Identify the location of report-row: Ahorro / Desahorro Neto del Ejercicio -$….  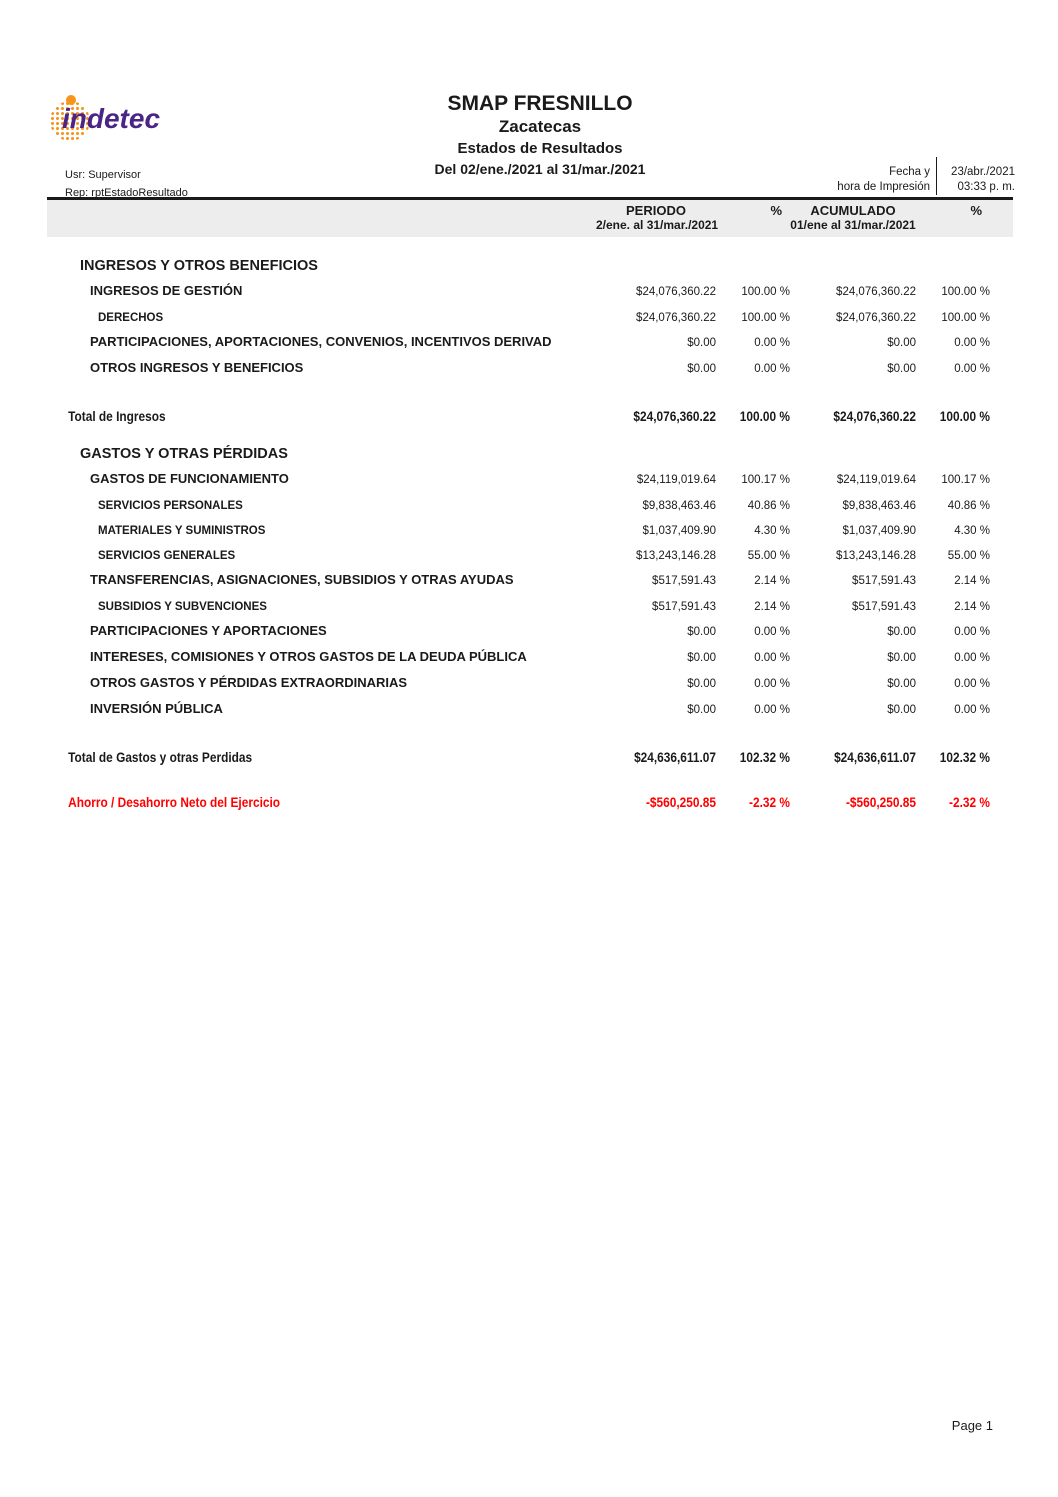
(530, 802).